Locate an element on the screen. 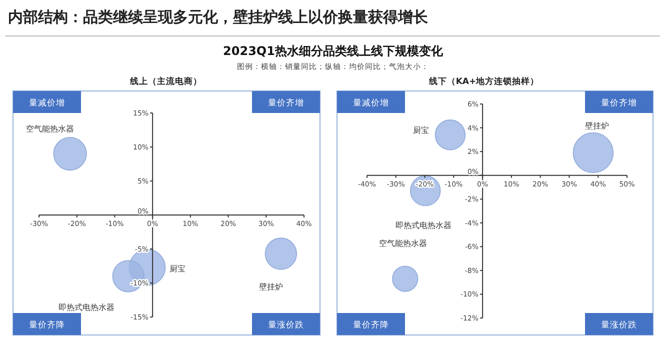 Image resolution: width=665 pixels, height=343 pixels. text: 2023Q1热水细分品类线上线下规模变化 is located at coordinates (333, 51).